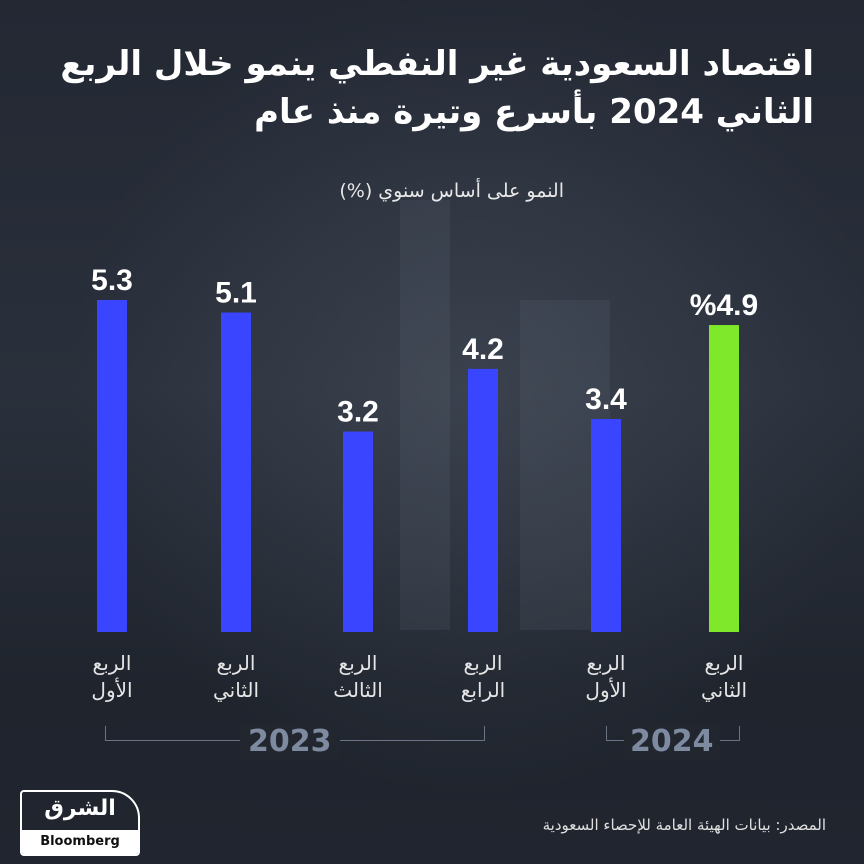 The height and width of the screenshot is (864, 864). I want to click on logo-brand: الشرق, so click(80, 808).